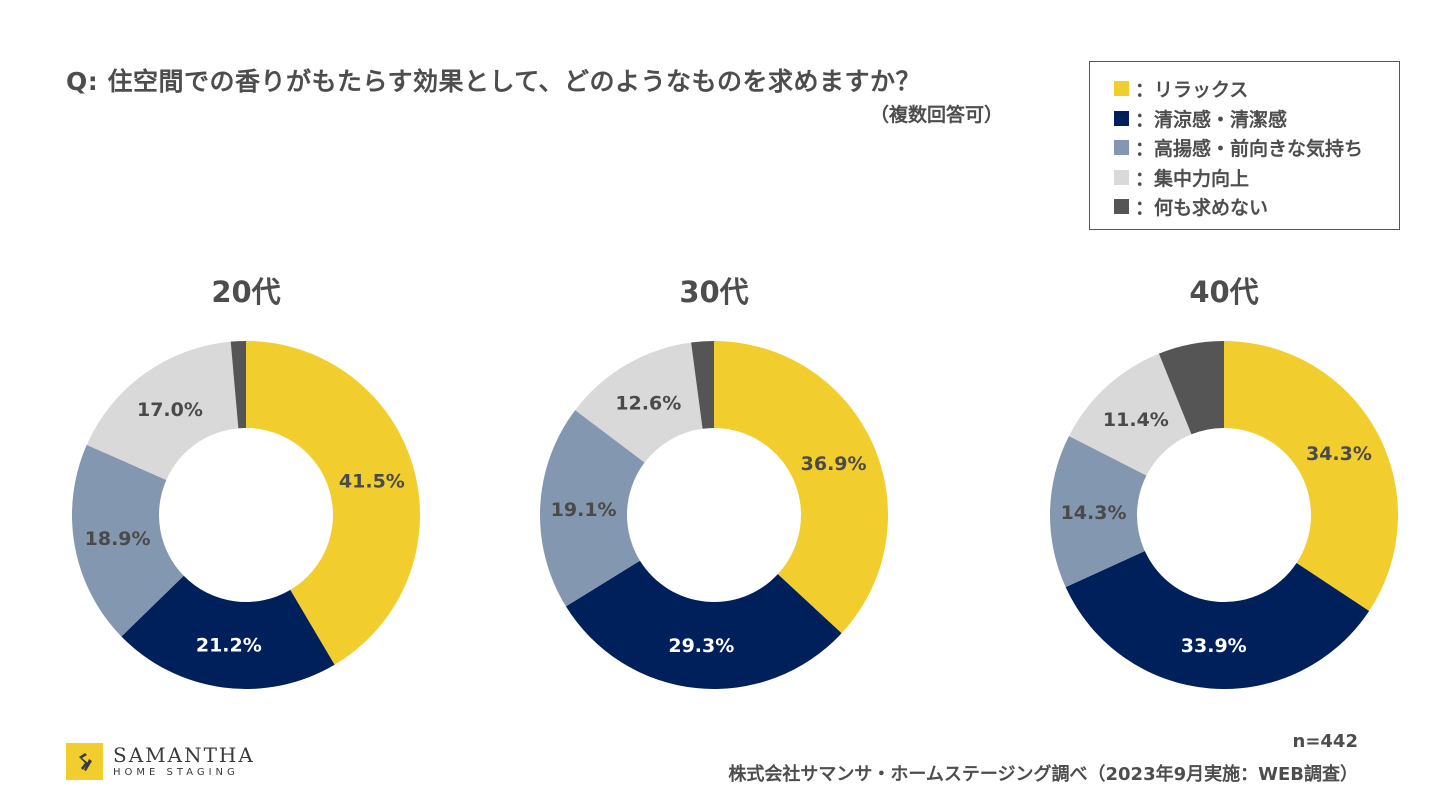 Image resolution: width=1440 pixels, height=810 pixels. I want to click on legend-item-fresh: ：清涼感・清潔感, so click(1256, 119).